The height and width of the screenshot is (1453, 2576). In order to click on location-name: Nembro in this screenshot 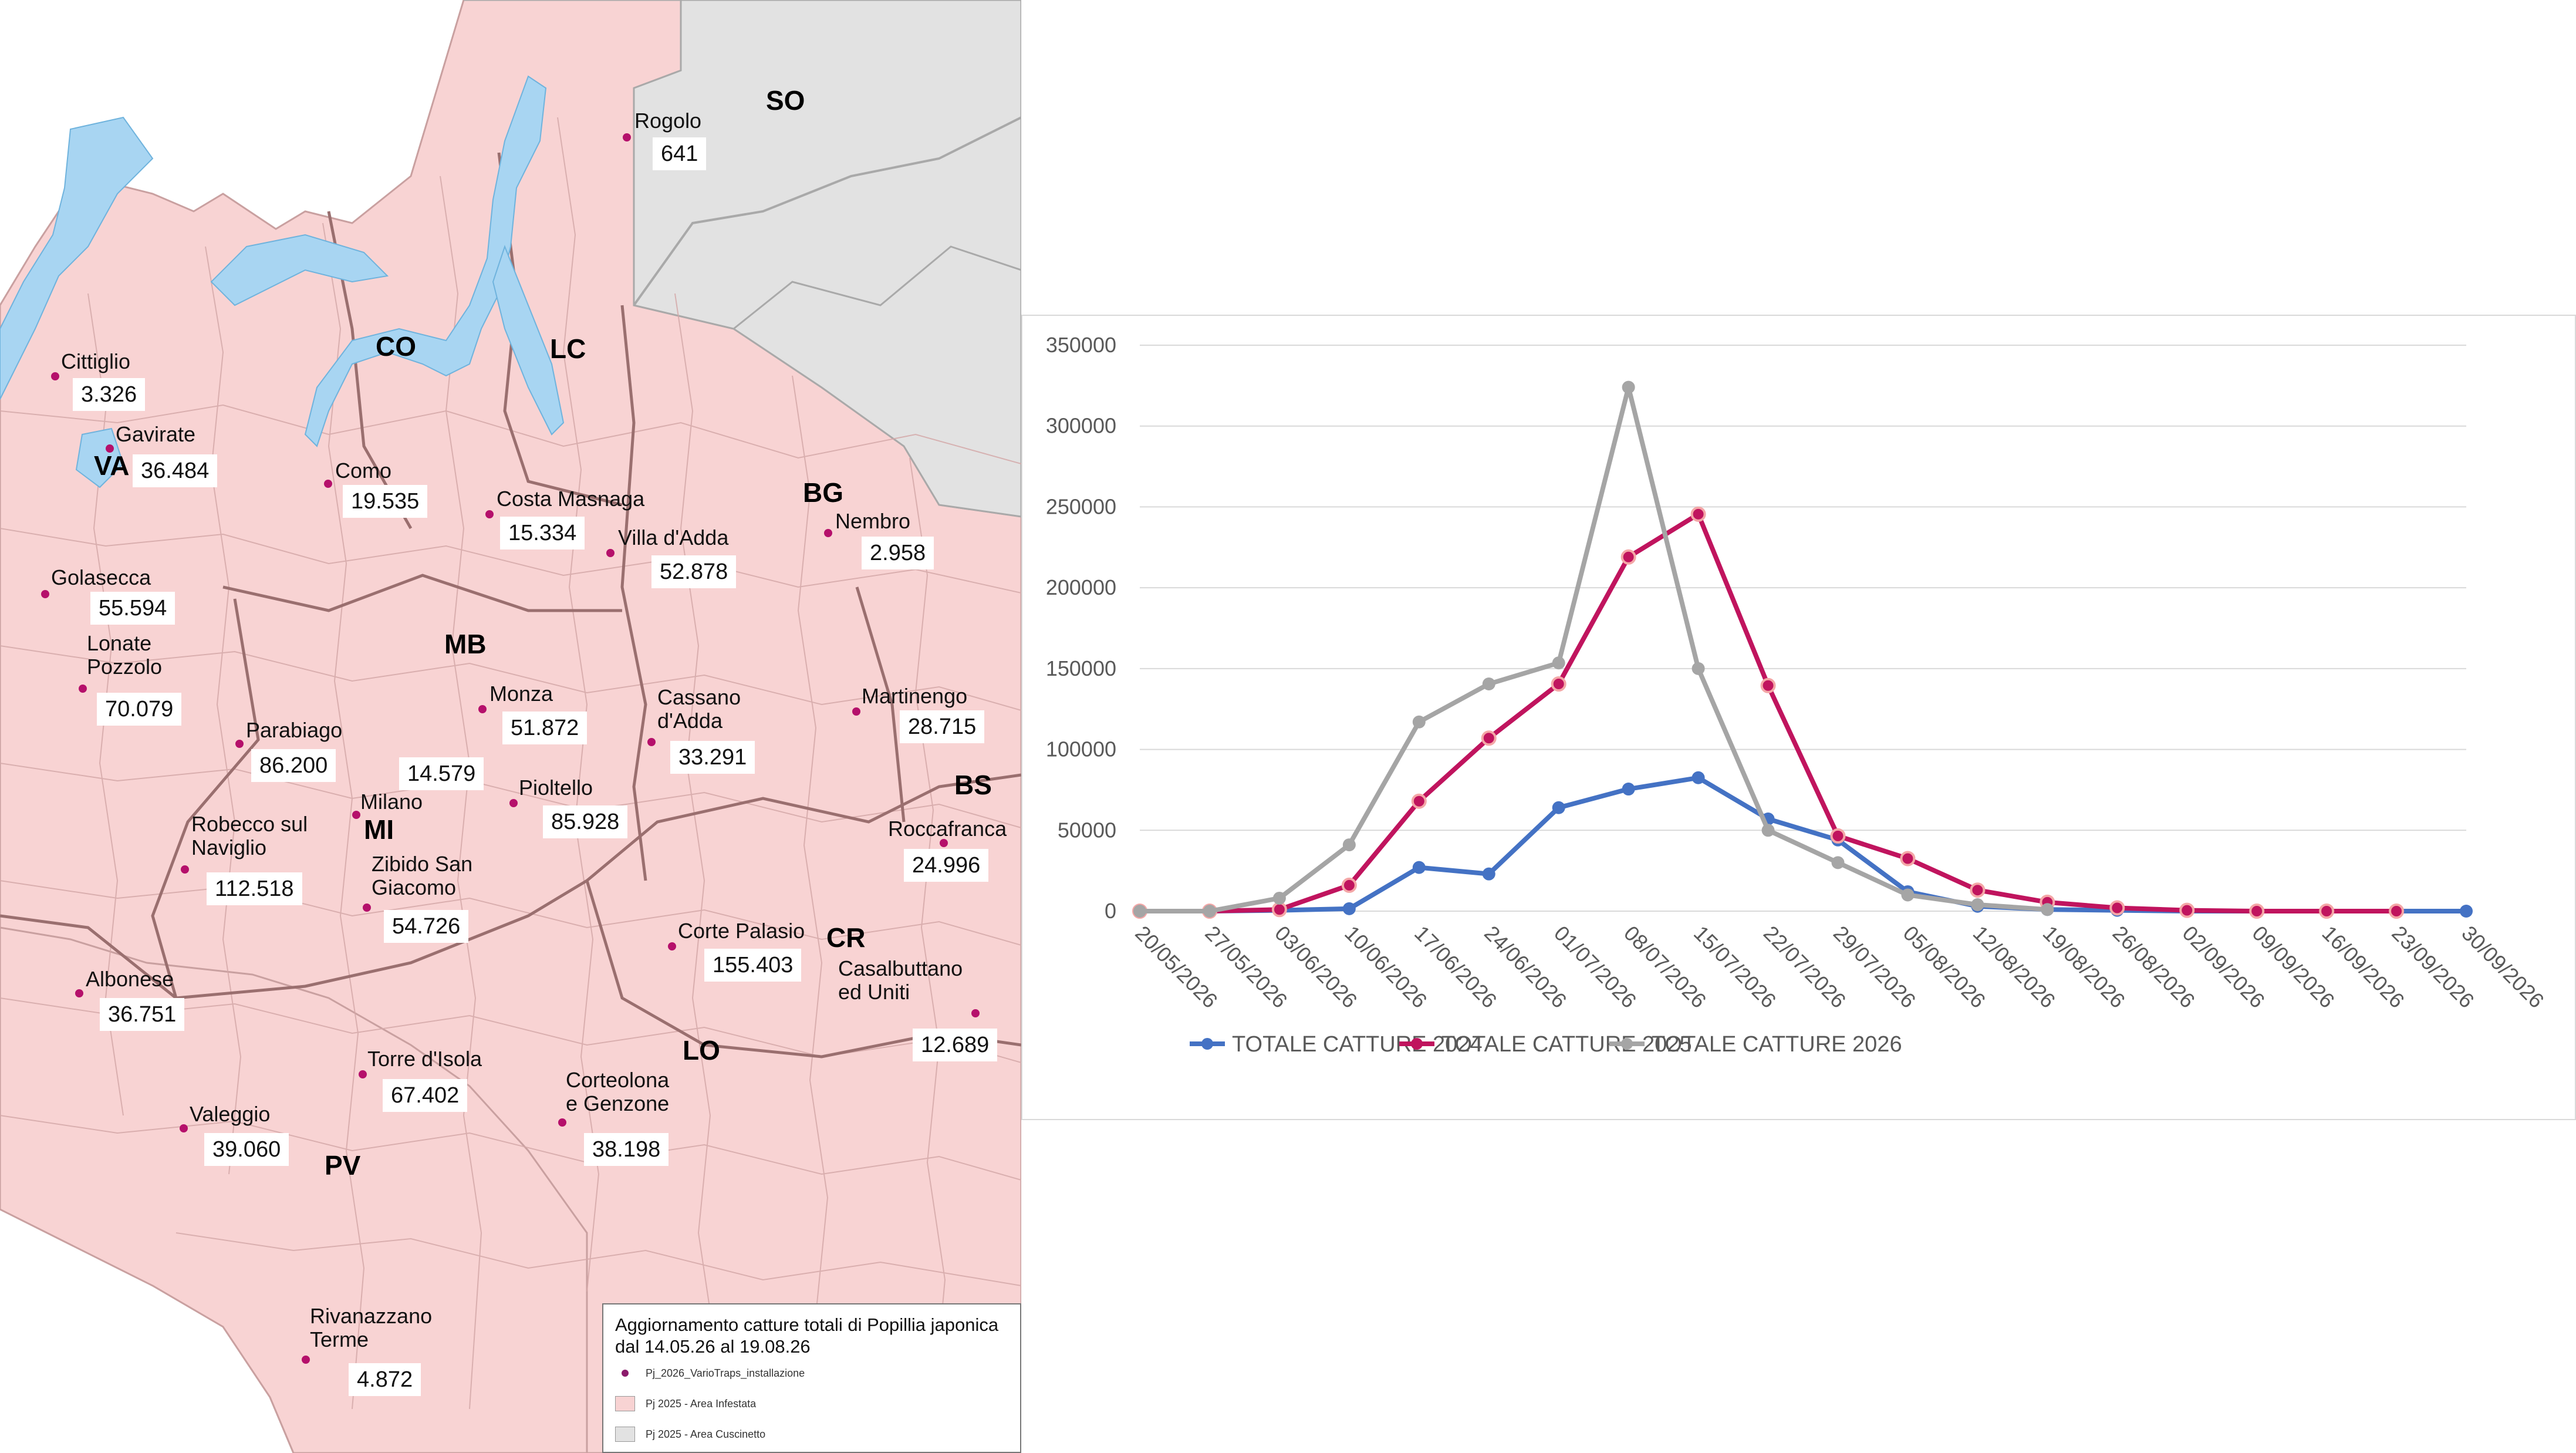, I will do `click(873, 521)`.